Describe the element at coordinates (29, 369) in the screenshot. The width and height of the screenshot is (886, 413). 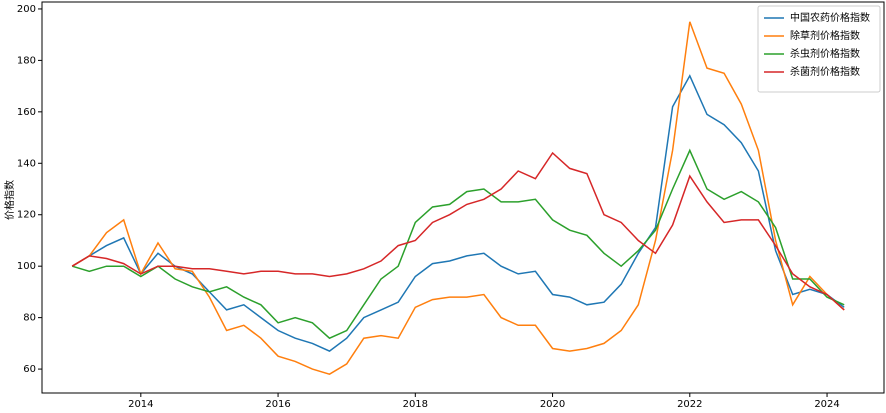
I see `y-tick-label: 60` at that location.